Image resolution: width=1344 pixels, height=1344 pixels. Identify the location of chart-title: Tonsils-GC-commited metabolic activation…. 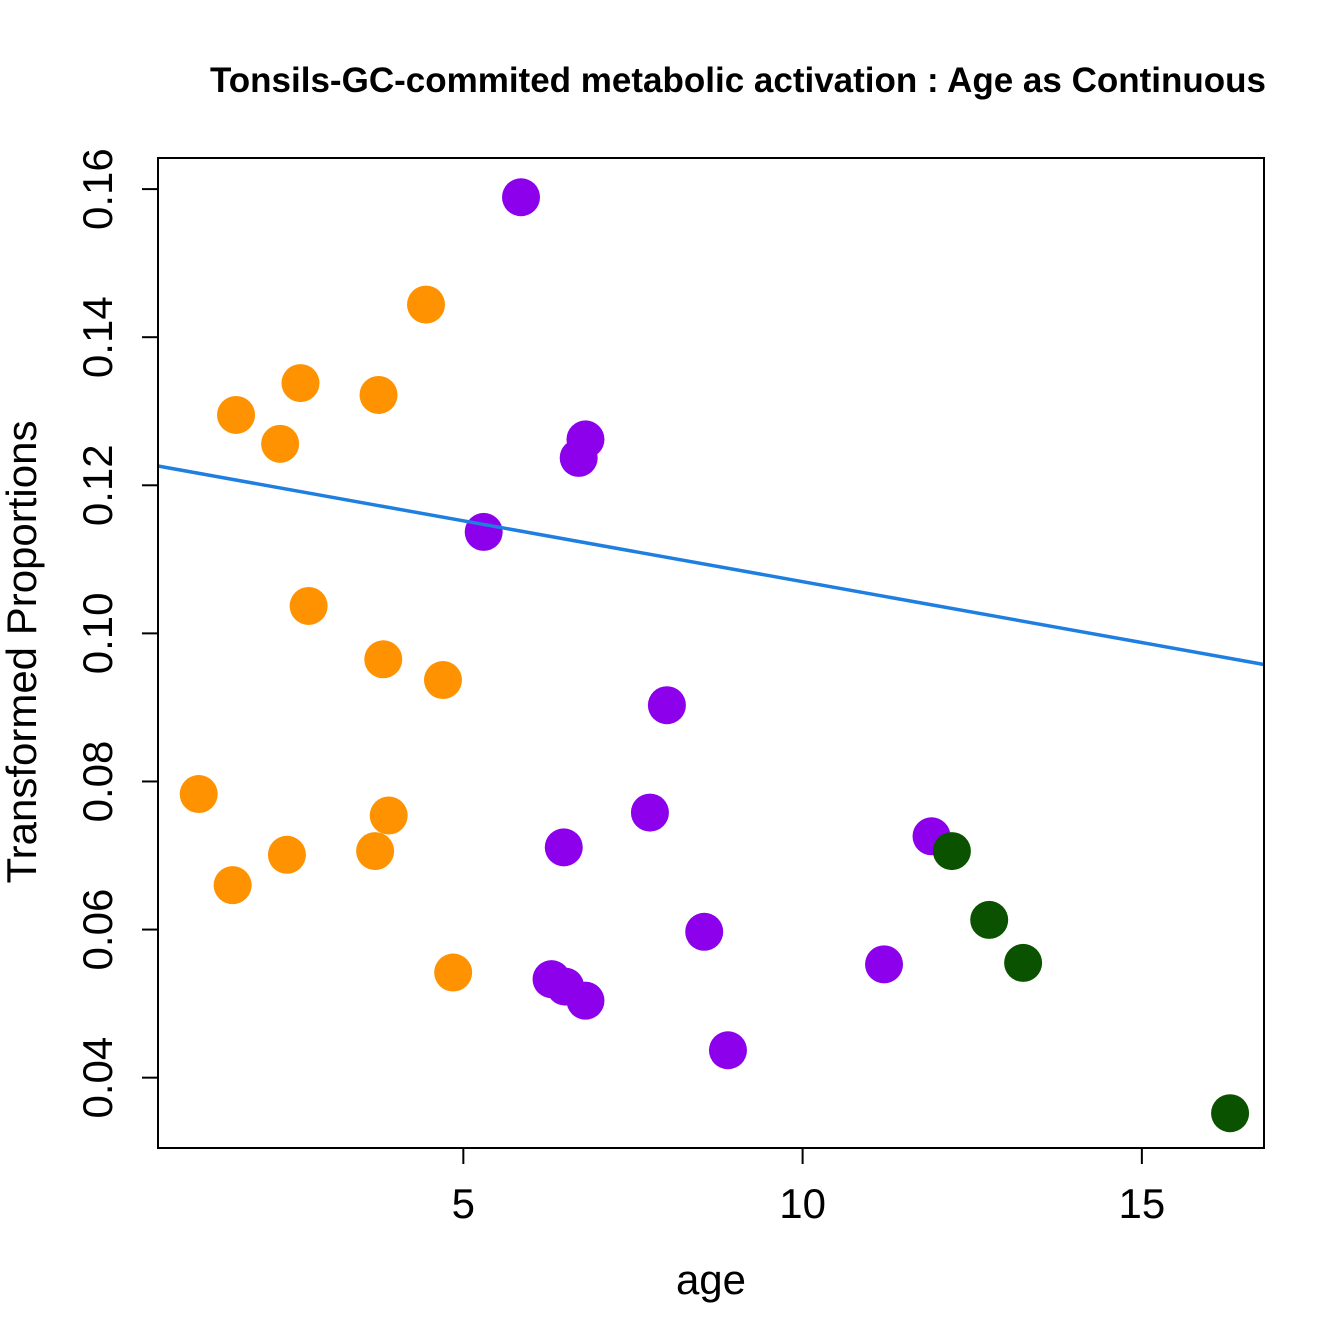
(738, 80).